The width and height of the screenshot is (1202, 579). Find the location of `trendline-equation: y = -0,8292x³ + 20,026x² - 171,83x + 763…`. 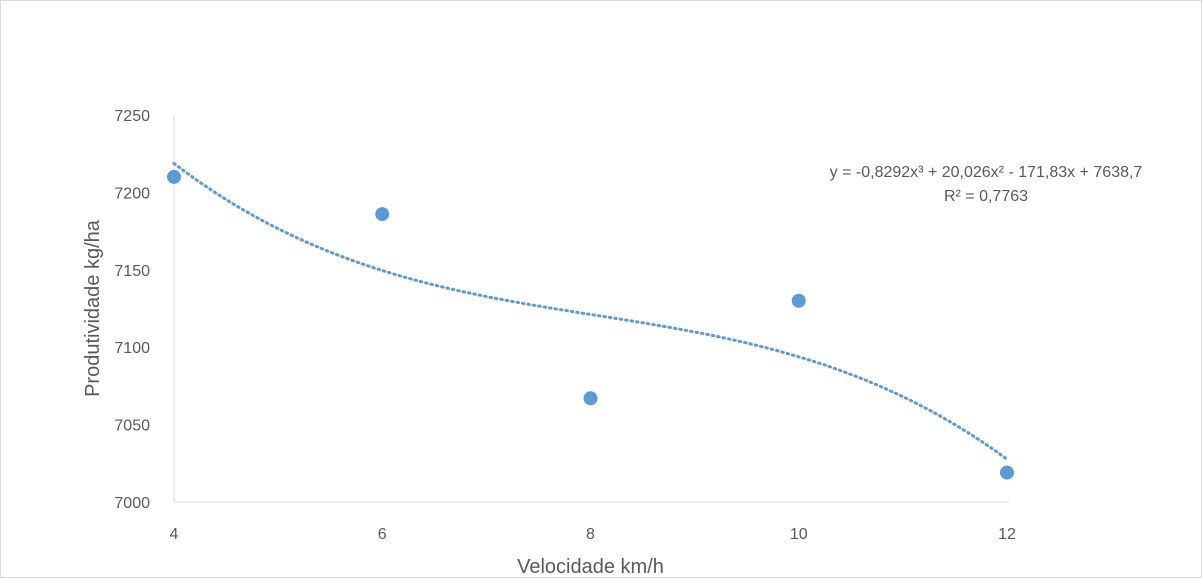

trendline-equation: y = -0,8292x³ + 20,026x² - 171,83x + 763… is located at coordinates (986, 172).